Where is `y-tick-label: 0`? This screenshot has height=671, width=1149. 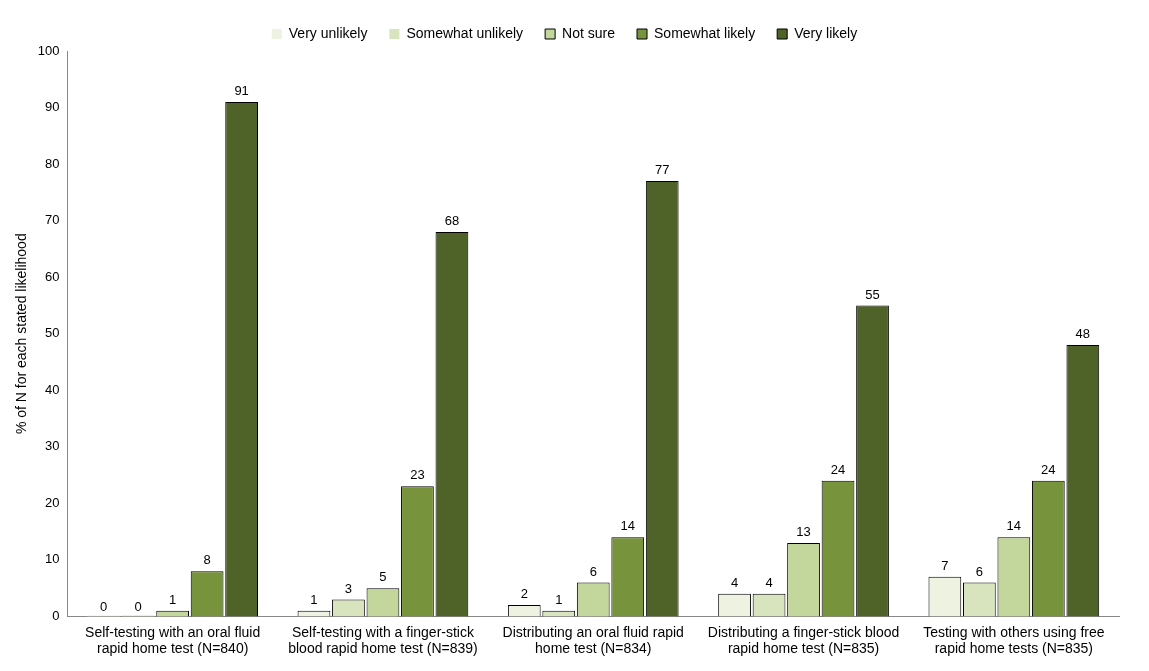 y-tick-label: 0 is located at coordinates (56, 615).